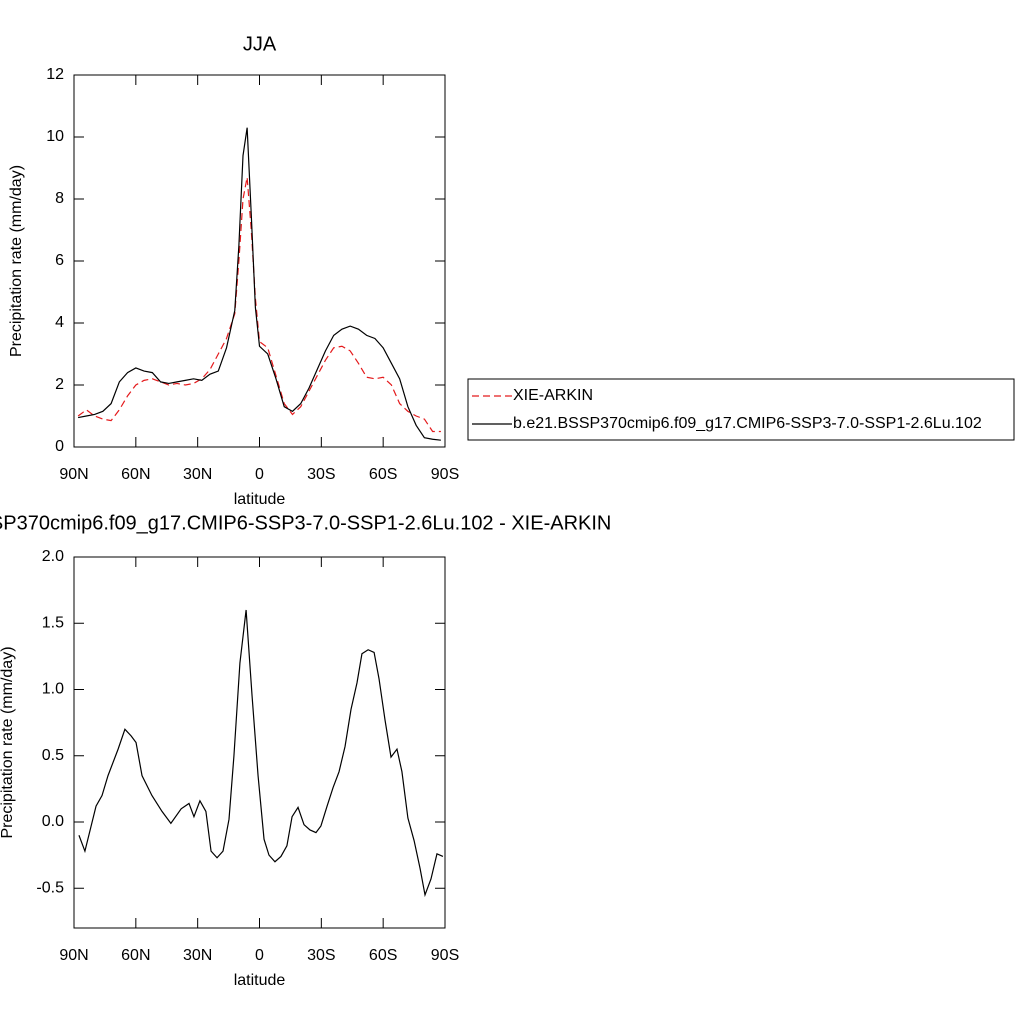 Image resolution: width=1024 pixels, height=1024 pixels. Describe the element at coordinates (53, 755) in the screenshot. I see `y-tick-label: 0.5` at that location.